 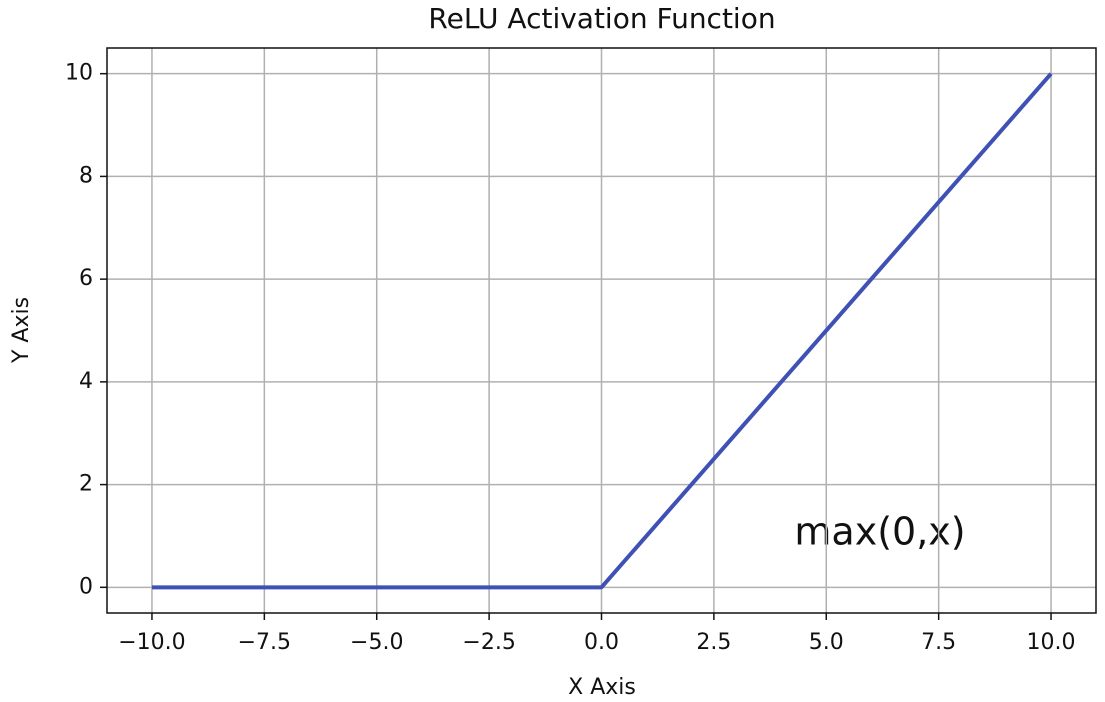 What do you see at coordinates (86, 381) in the screenshot?
I see `y-tick-label: 4` at bounding box center [86, 381].